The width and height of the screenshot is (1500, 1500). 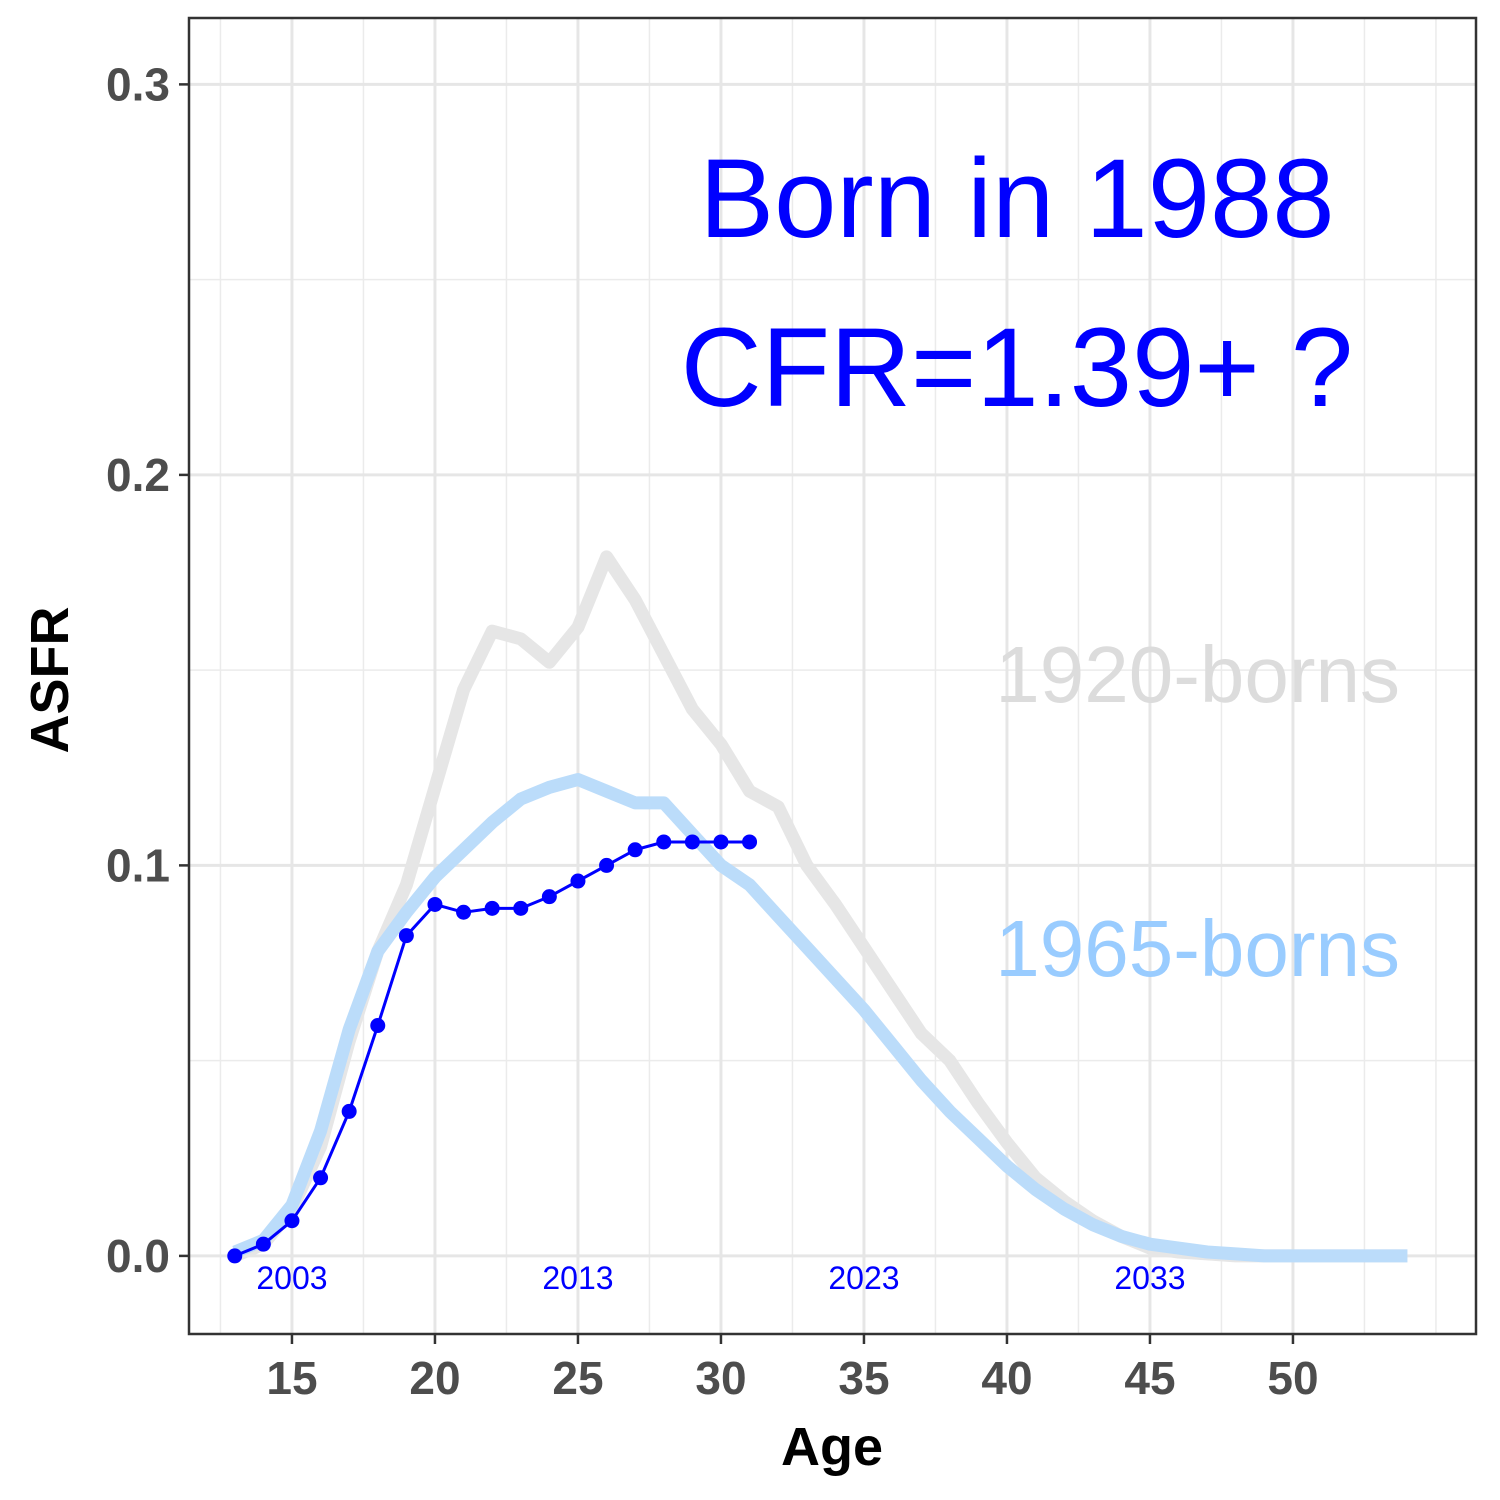 I want to click on x-tick-label: 35, so click(x=863, y=1378).